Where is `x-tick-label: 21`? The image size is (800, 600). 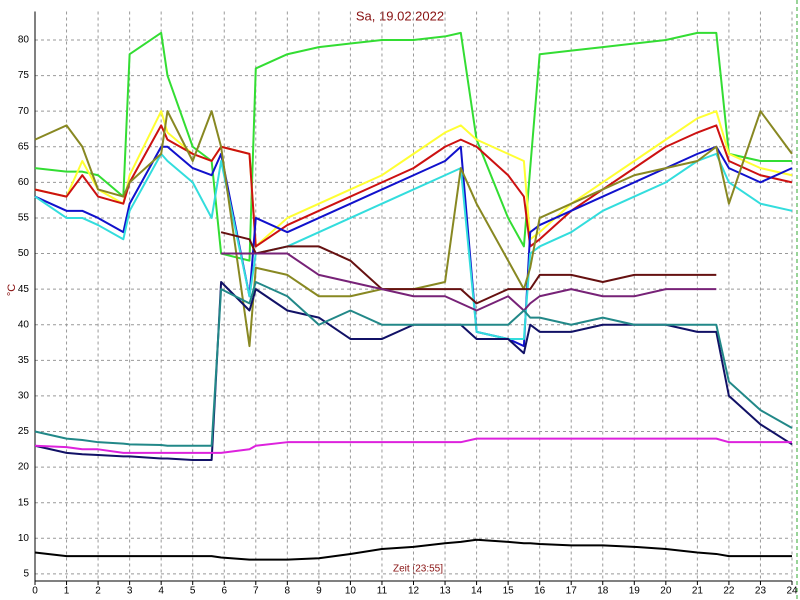 x-tick-label: 21 is located at coordinates (698, 591).